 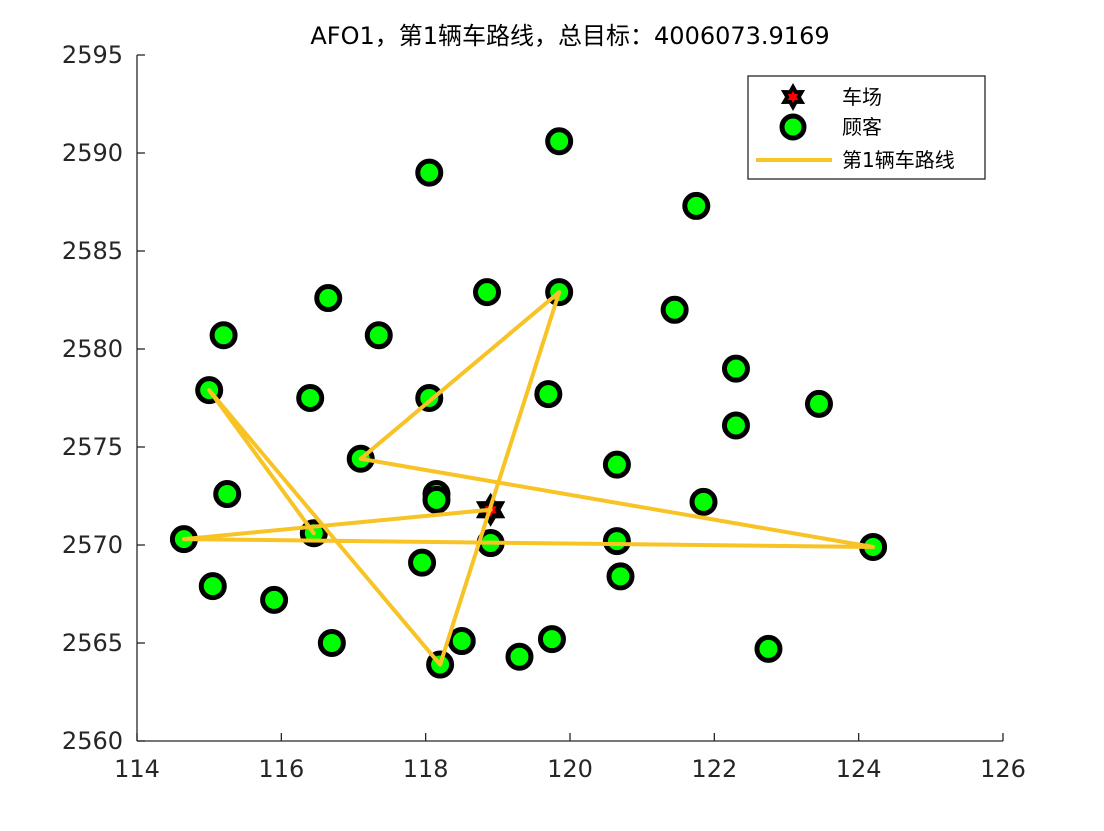 What do you see at coordinates (1003, 769) in the screenshot?
I see `x-tick-label: 126` at bounding box center [1003, 769].